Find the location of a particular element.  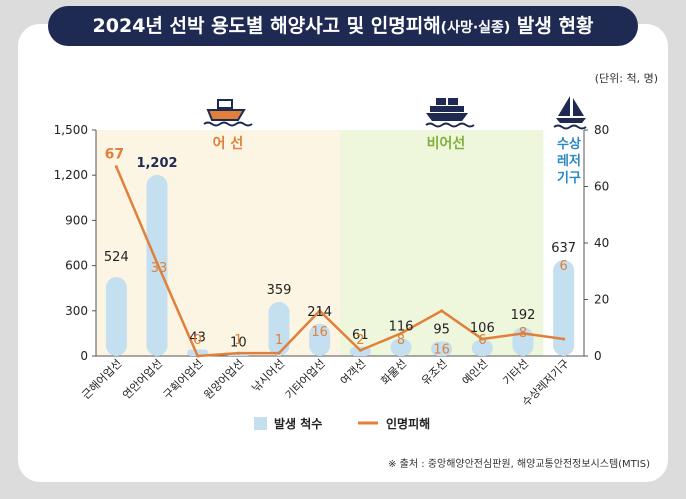

bar-value-label: 1,202 is located at coordinates (156, 163).